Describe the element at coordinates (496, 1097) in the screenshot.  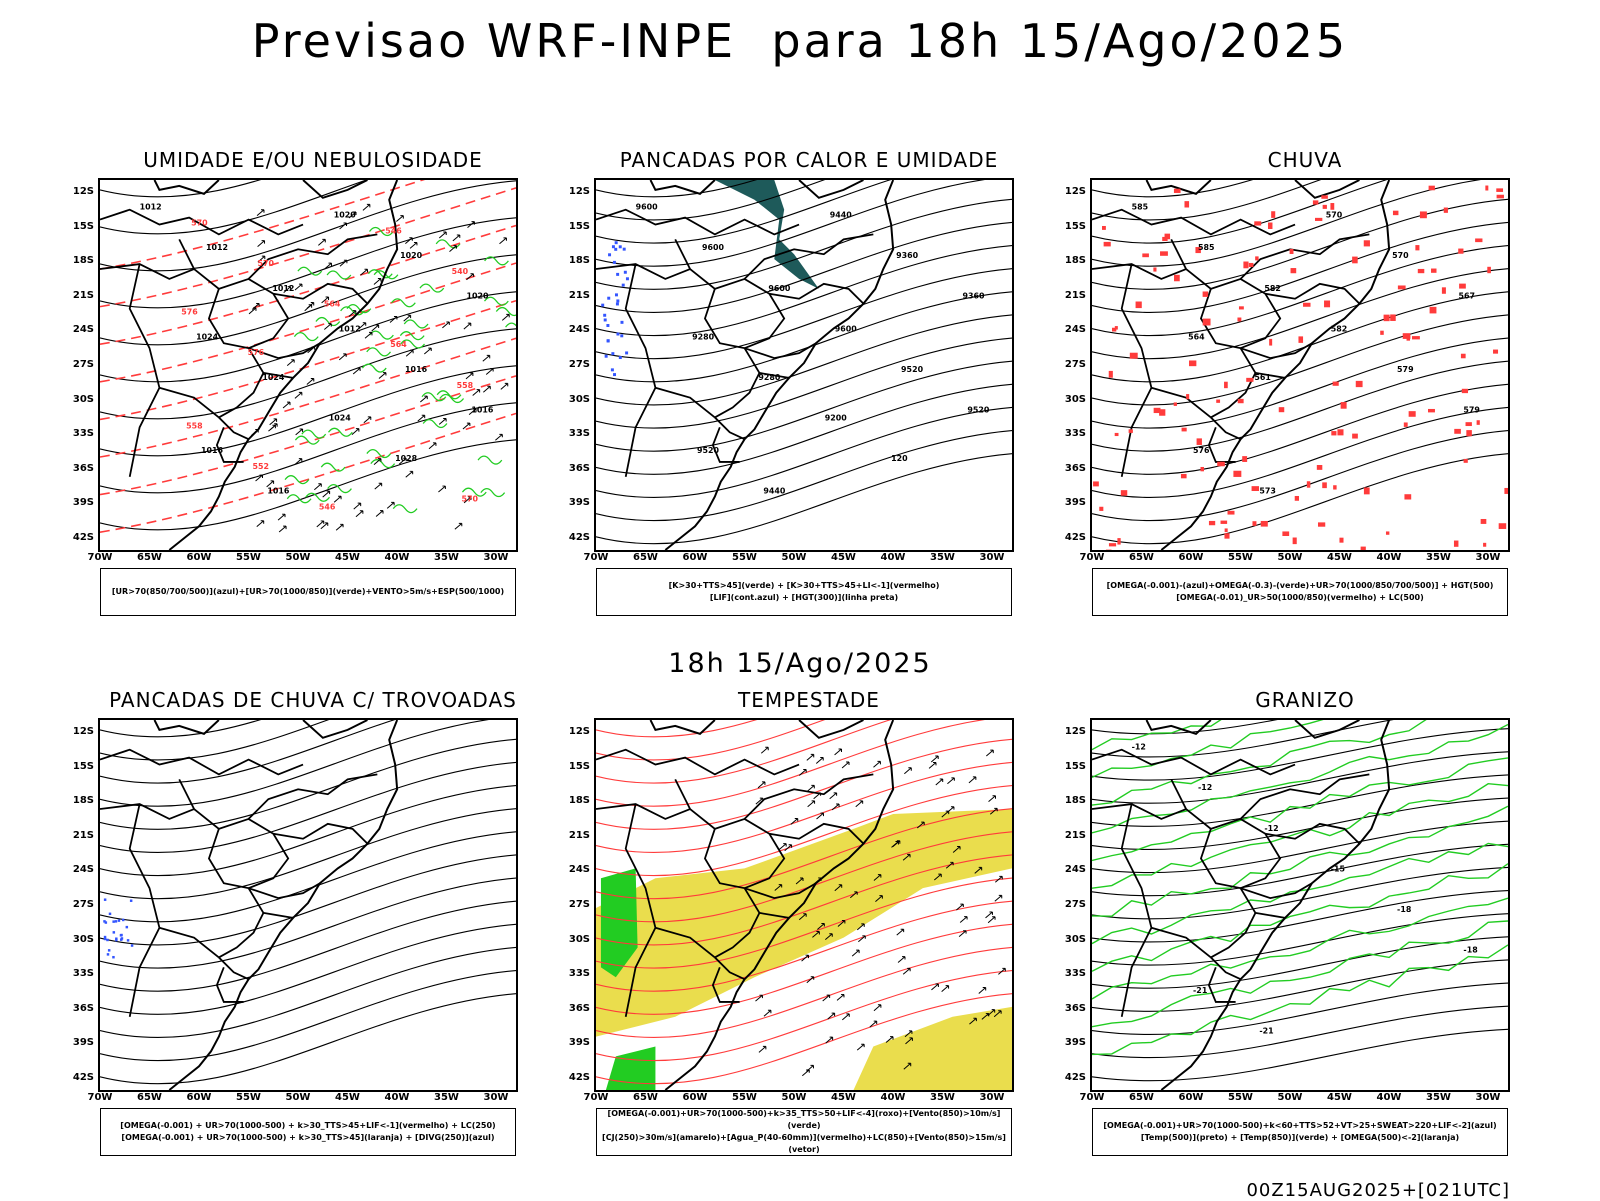
I see `longitude-label: 30W` at that location.